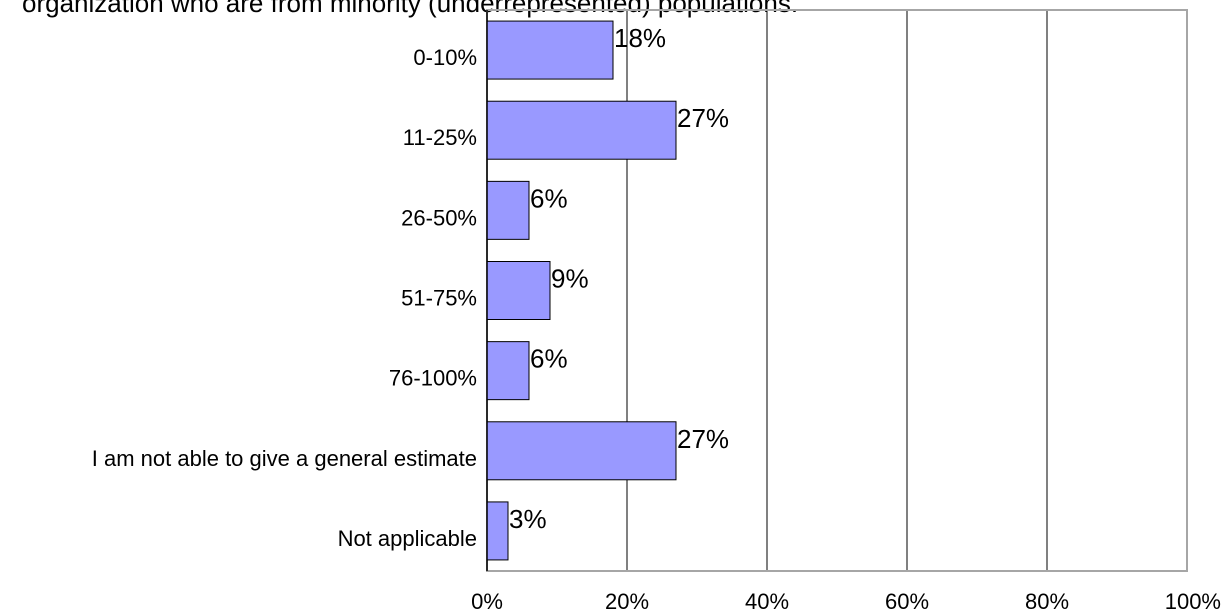 The image size is (1225, 614). What do you see at coordinates (528, 519) in the screenshot?
I see `value-label: 3%` at bounding box center [528, 519].